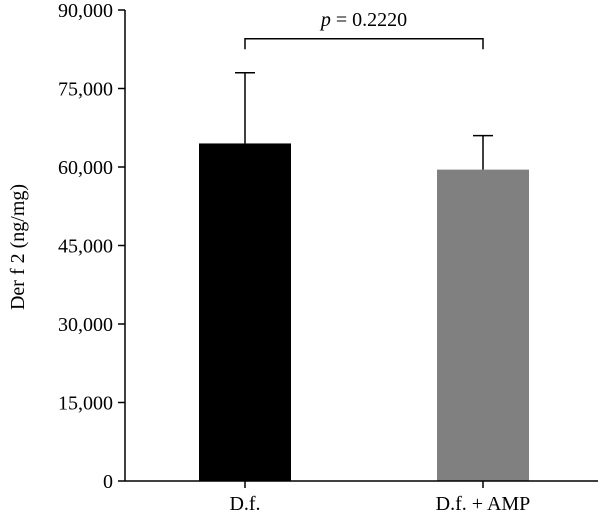  What do you see at coordinates (363, 20) in the screenshot?
I see `p-value-annotation: p = 0.2220` at bounding box center [363, 20].